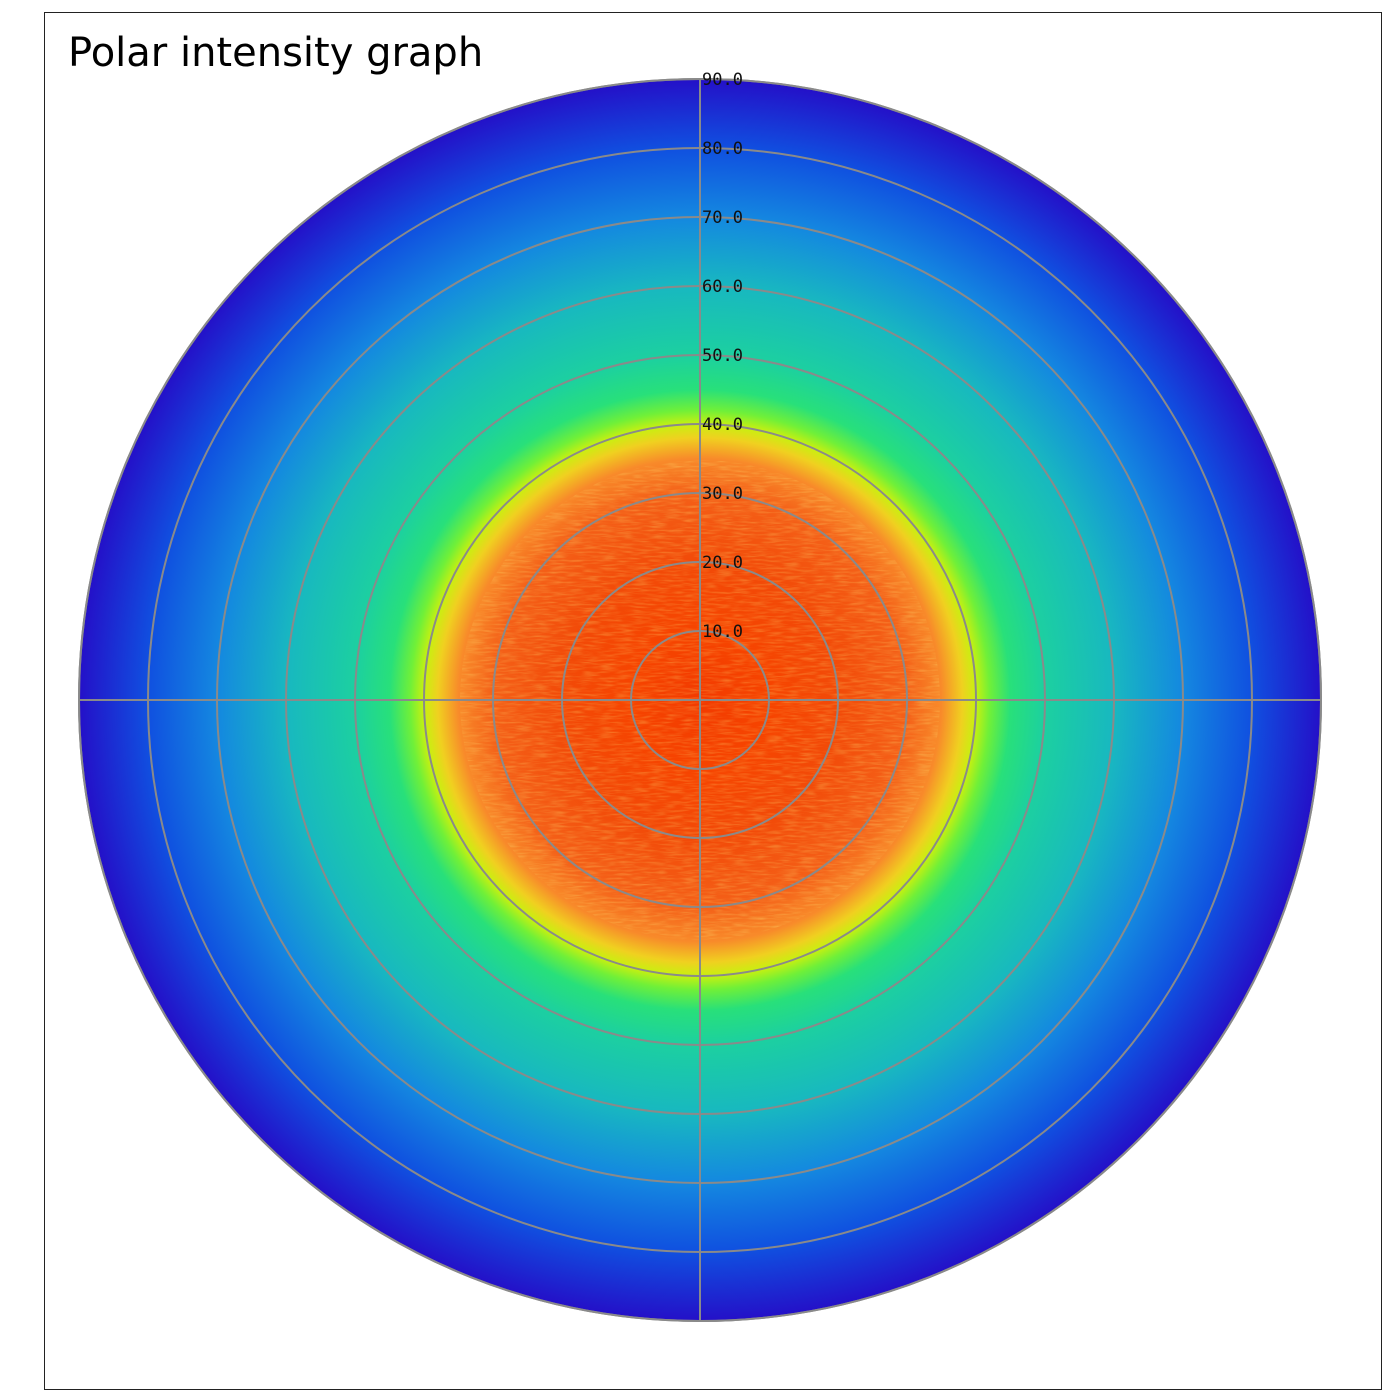 The height and width of the screenshot is (1400, 1400). I want to click on radial-tick-label: 70.0, so click(722, 218).